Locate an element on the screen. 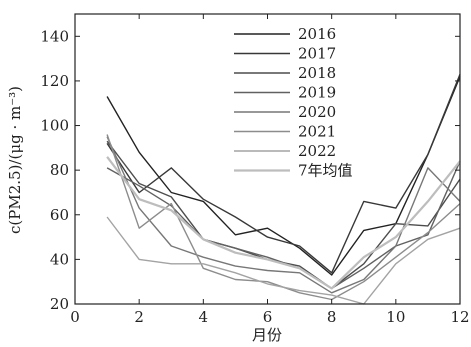 The height and width of the screenshot is (347, 471). x-tick-label: 10 is located at coordinates (395, 317).